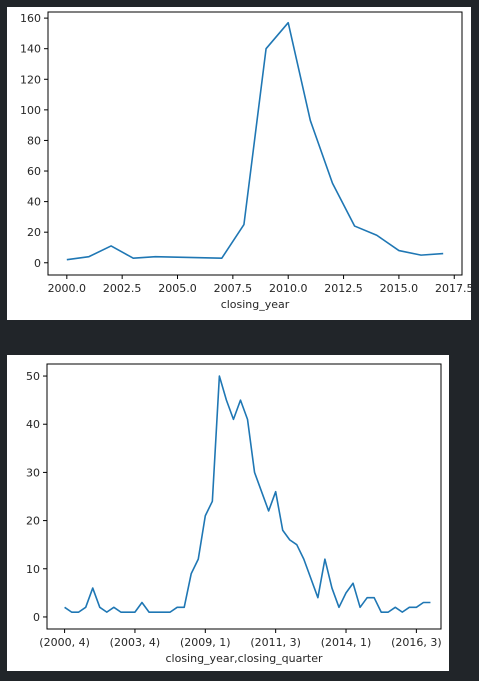  Describe the element at coordinates (34, 202) in the screenshot. I see `year-y-tick-label: 40` at that location.